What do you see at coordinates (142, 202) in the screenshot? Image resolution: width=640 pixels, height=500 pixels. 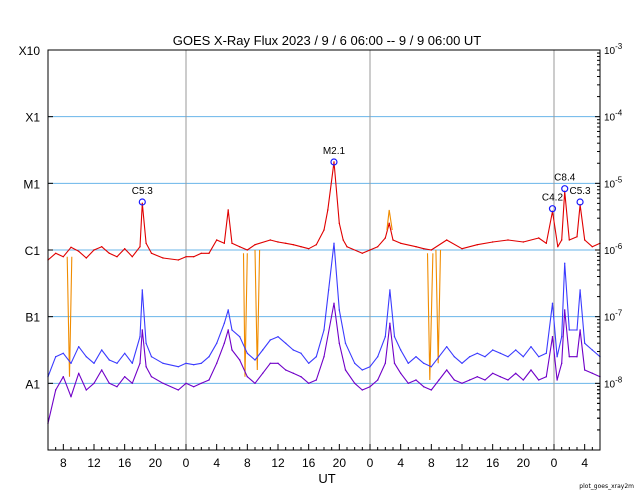 I see `flare-marker` at bounding box center [142, 202].